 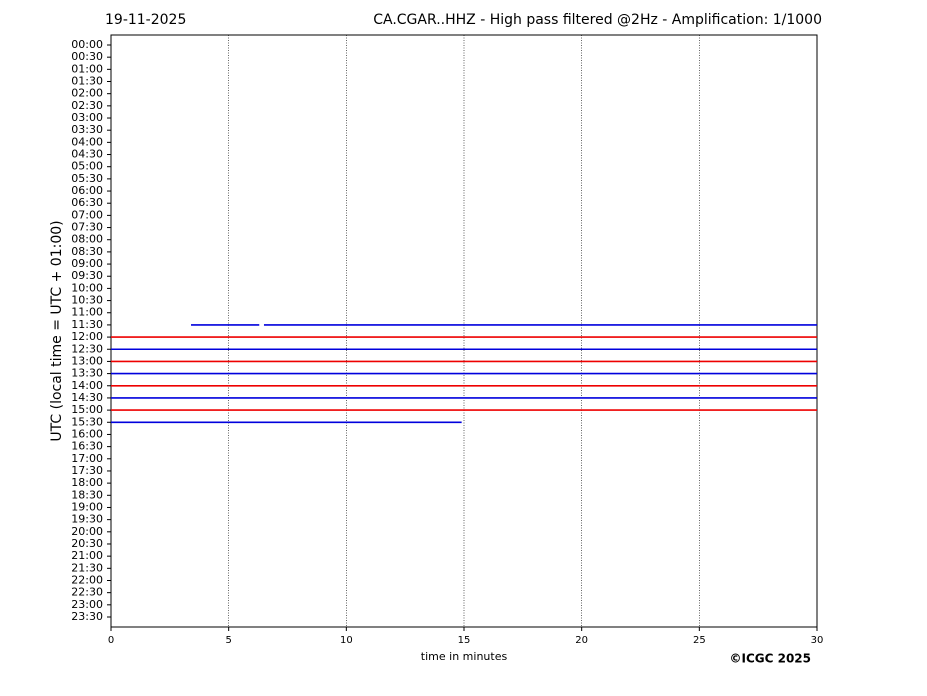 I want to click on y-tick-label: 08:00, so click(x=87, y=239).